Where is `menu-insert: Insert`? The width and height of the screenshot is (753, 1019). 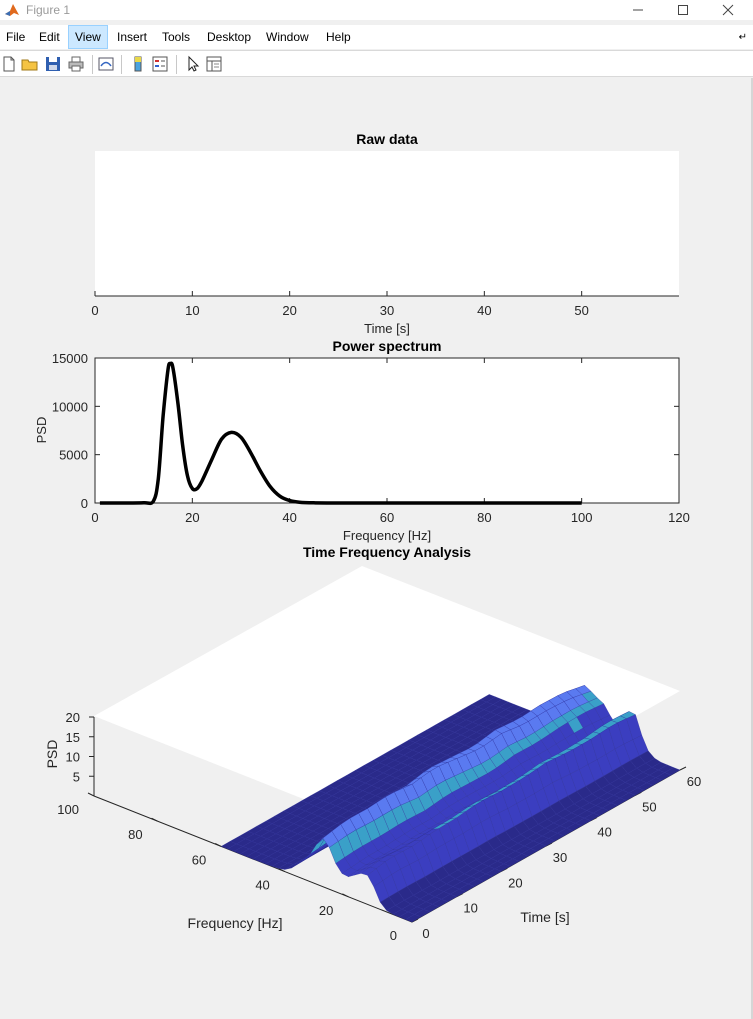 menu-insert: Insert is located at coordinates (132, 37).